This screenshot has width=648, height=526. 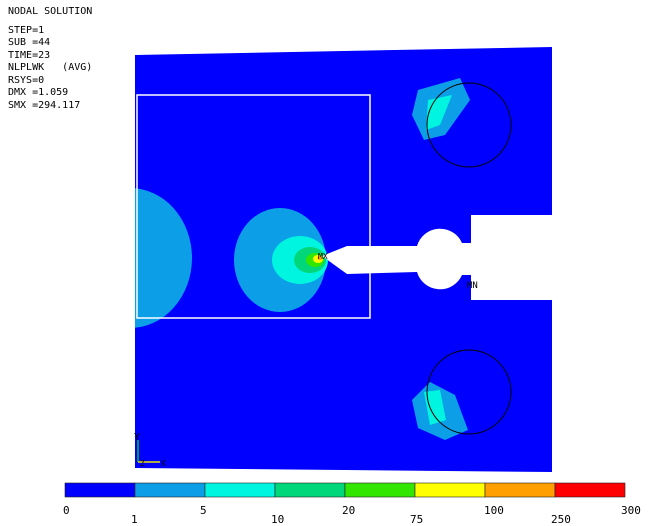 I want to click on legend-tick-0: 0, so click(x=66, y=510).